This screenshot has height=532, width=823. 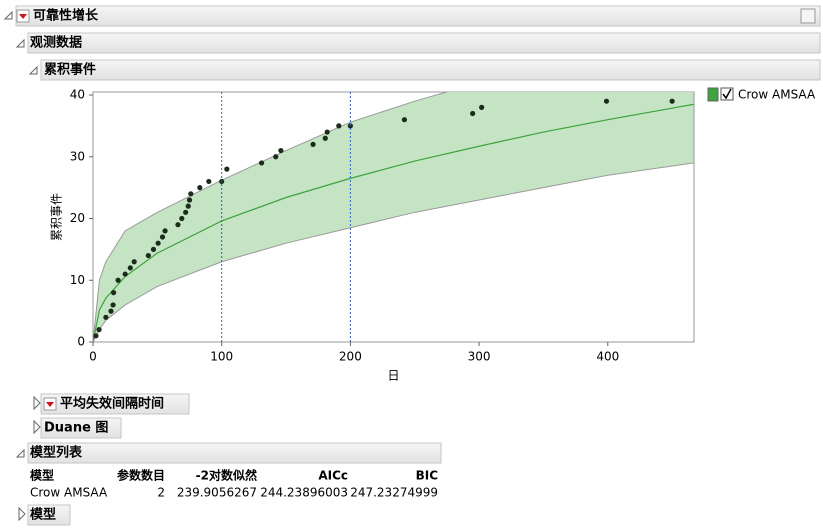 I want to click on y-tick-label: 0, so click(x=81, y=342).